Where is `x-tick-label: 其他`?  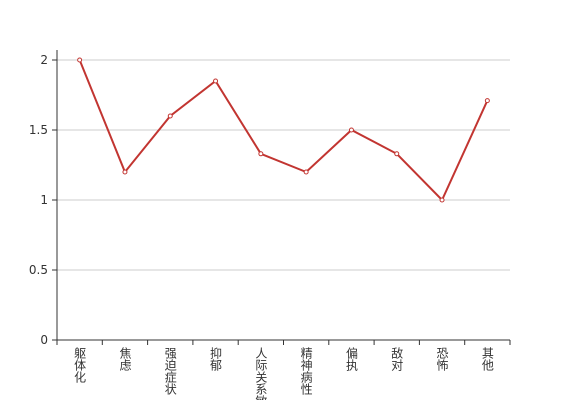
x-tick-label: 其他 is located at coordinates (487, 359).